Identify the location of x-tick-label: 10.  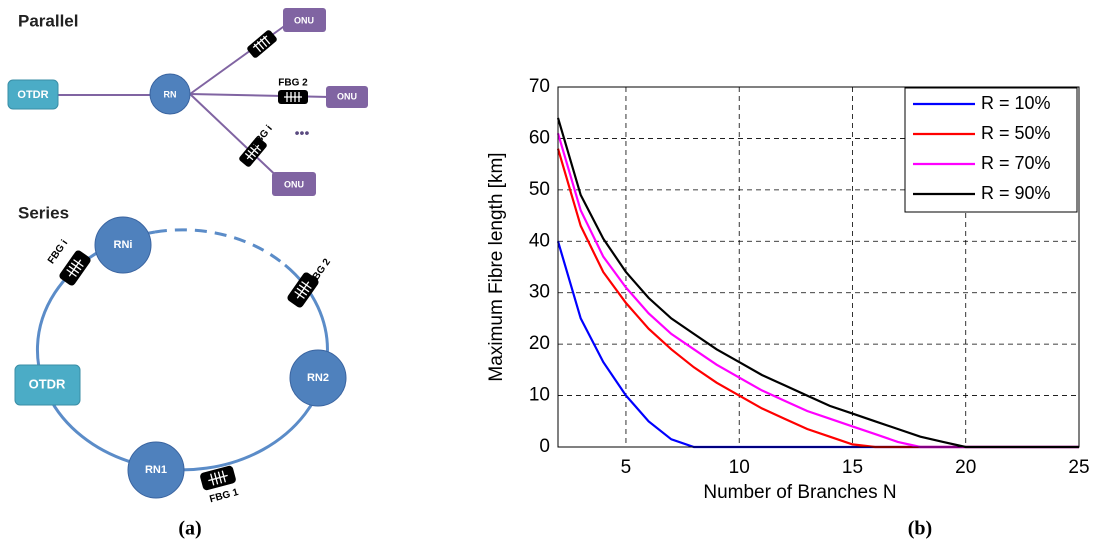
(739, 467).